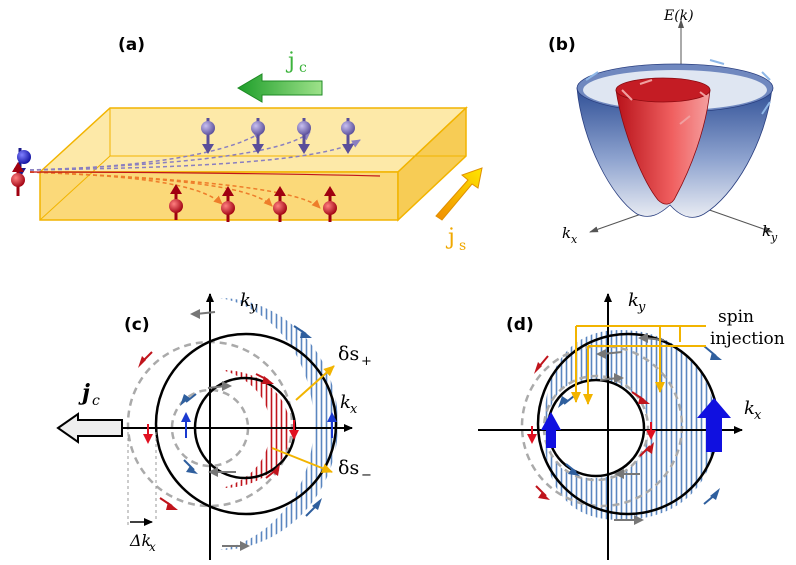  Describe the element at coordinates (21, 172) in the screenshot. I see `injected-electrons` at that location.